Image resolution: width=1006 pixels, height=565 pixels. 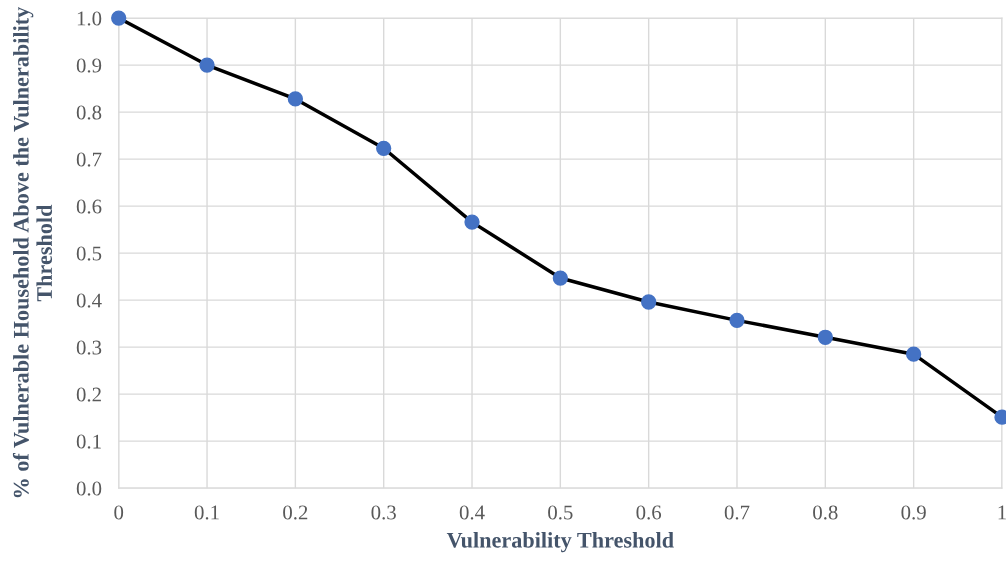 What do you see at coordinates (913, 512) in the screenshot?
I see `x-tick-label: 0.9` at bounding box center [913, 512].